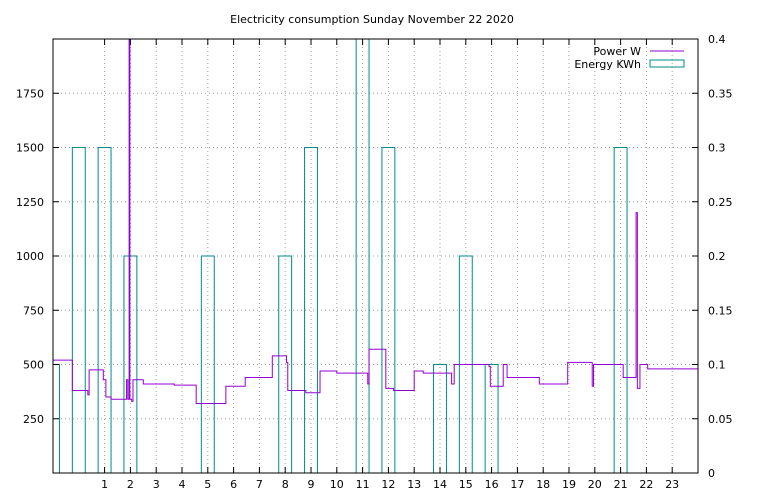  Describe the element at coordinates (517, 484) in the screenshot. I see `x-tick-label: 17` at that location.